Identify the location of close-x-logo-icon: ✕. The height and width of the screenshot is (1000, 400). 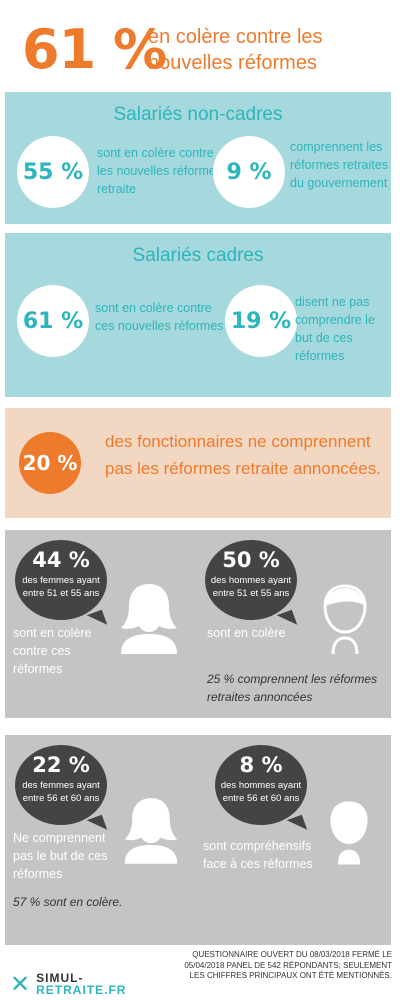
(20, 984).